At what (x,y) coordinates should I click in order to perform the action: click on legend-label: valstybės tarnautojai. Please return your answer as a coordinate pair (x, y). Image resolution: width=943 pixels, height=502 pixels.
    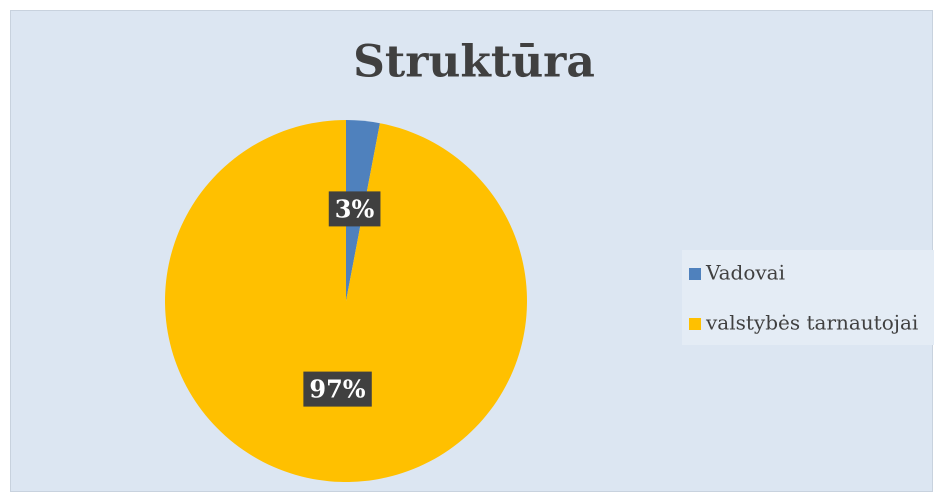
    Looking at the image, I should click on (811, 323).